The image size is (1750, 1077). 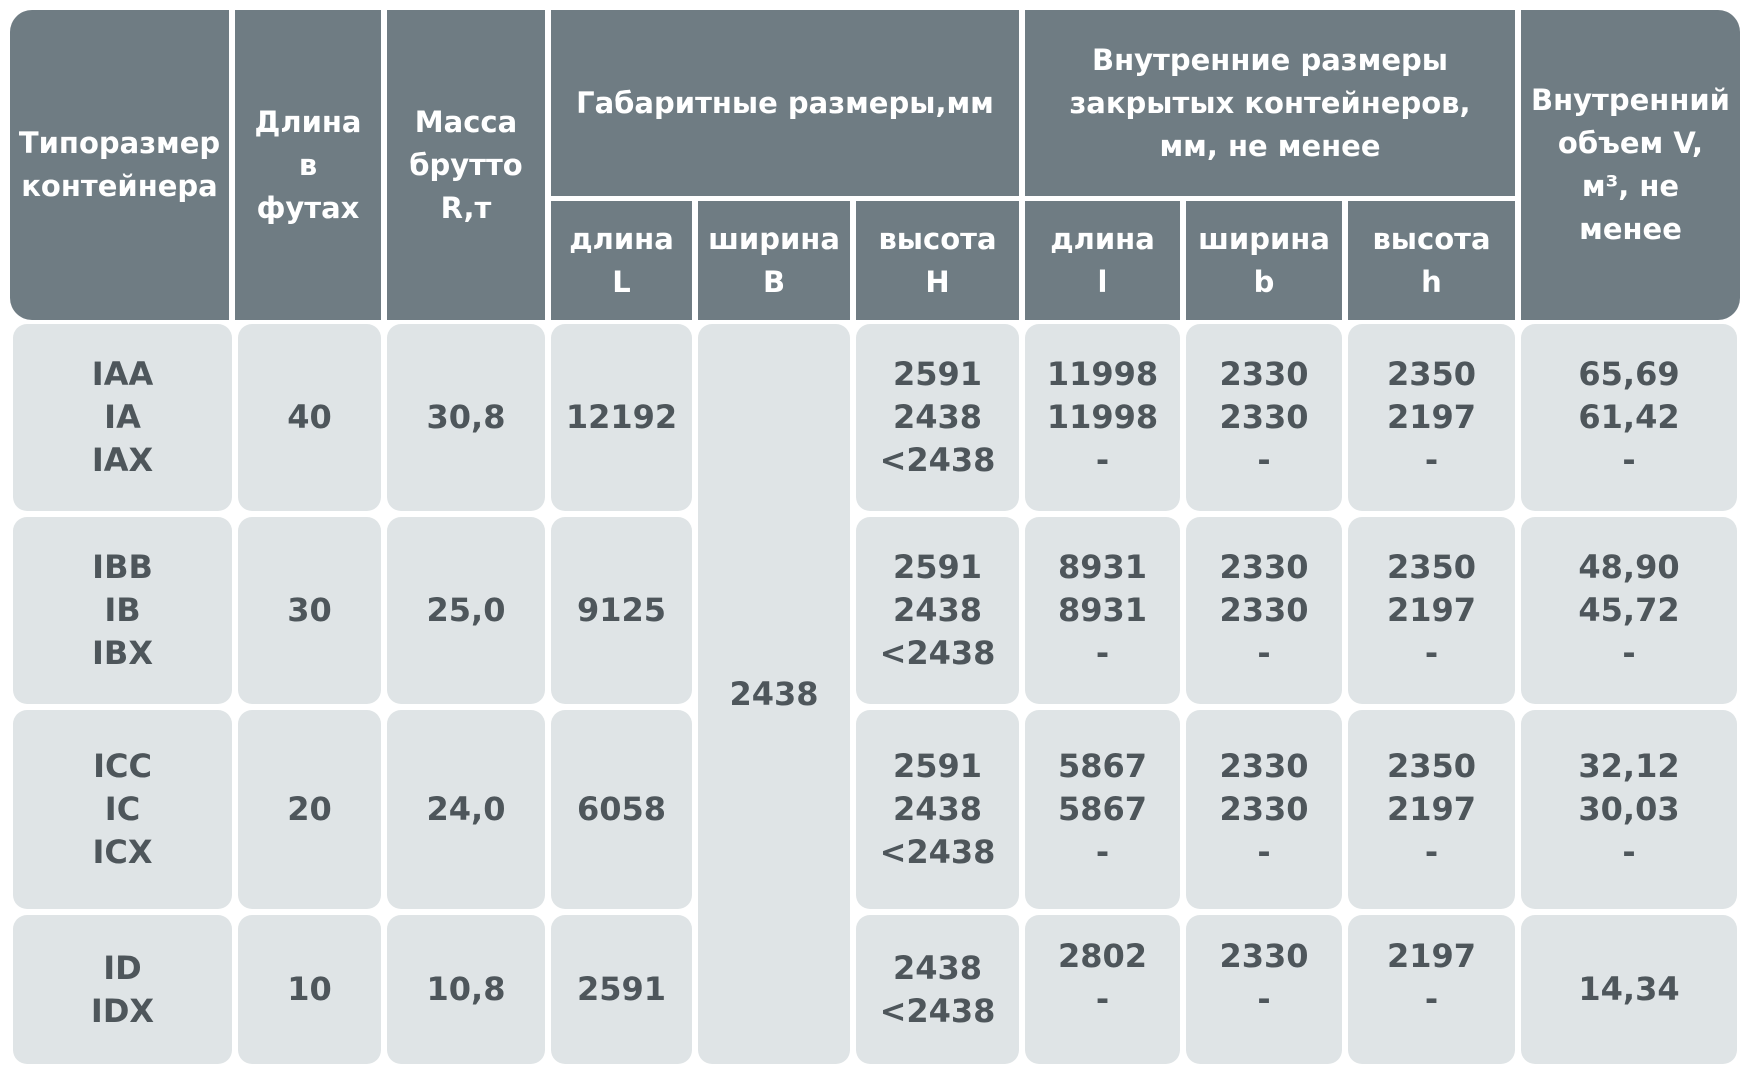 What do you see at coordinates (1264, 417) in the screenshot?
I see `row1-internal-width: 2330 2330 -` at bounding box center [1264, 417].